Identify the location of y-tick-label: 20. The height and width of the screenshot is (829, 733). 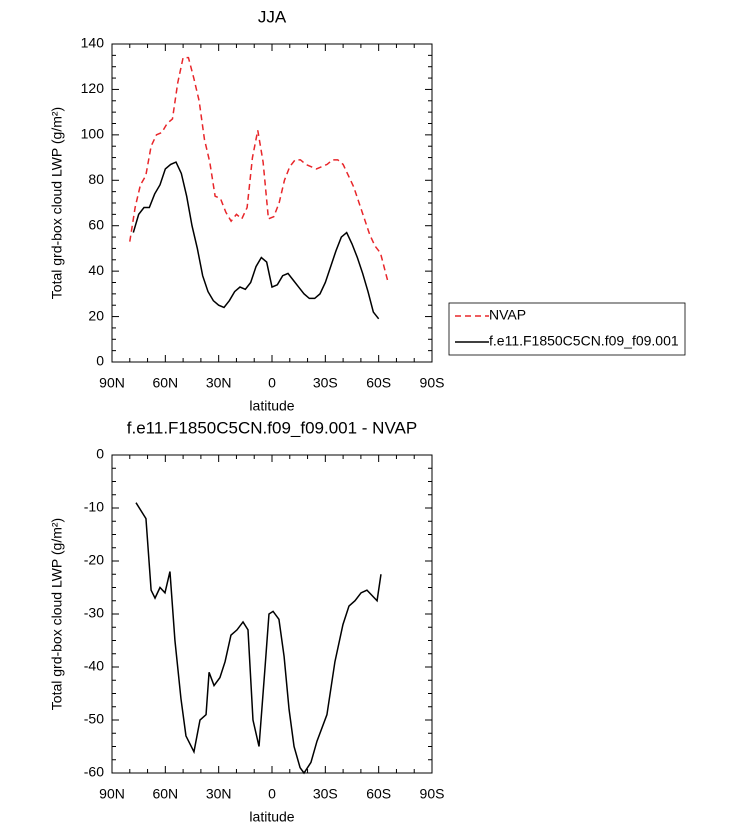
(96, 315).